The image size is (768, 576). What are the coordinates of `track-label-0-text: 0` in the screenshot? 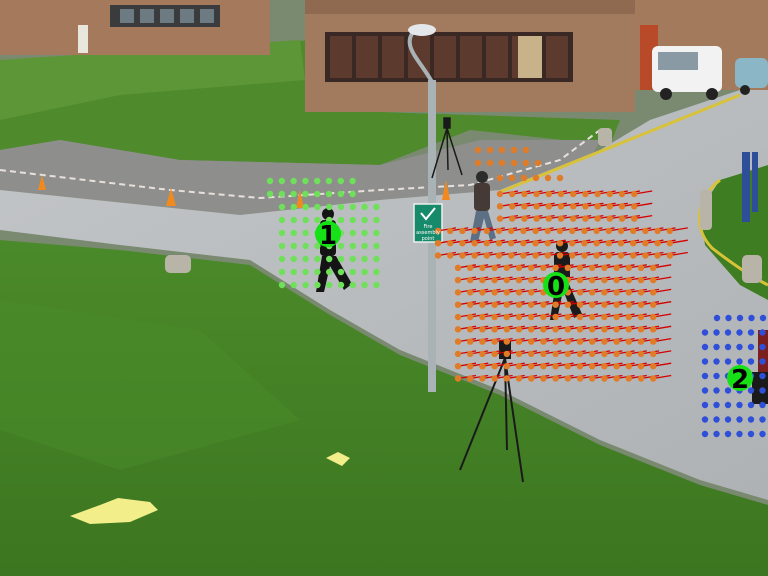 It's located at (556, 287).